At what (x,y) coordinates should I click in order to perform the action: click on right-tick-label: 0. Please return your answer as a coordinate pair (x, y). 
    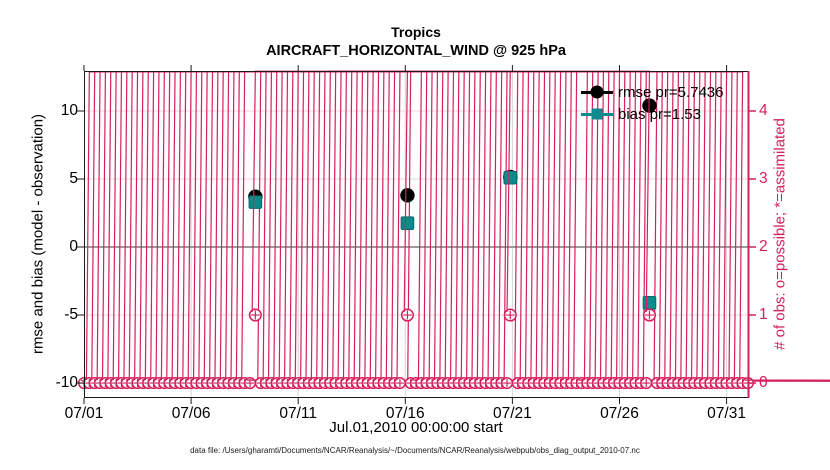
    Looking at the image, I should click on (763, 383).